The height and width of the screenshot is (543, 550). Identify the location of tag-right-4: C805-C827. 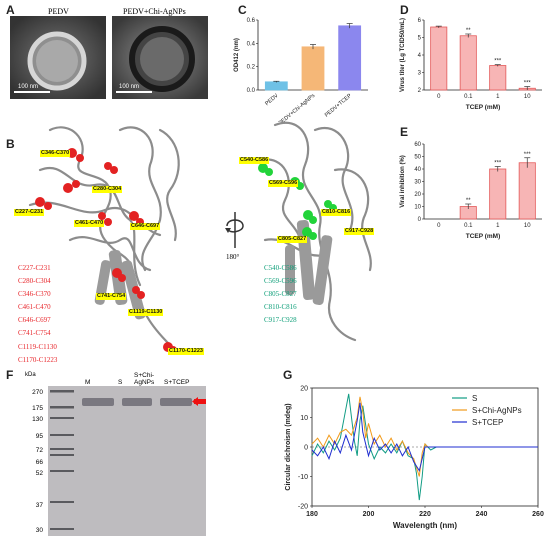
(292, 239).